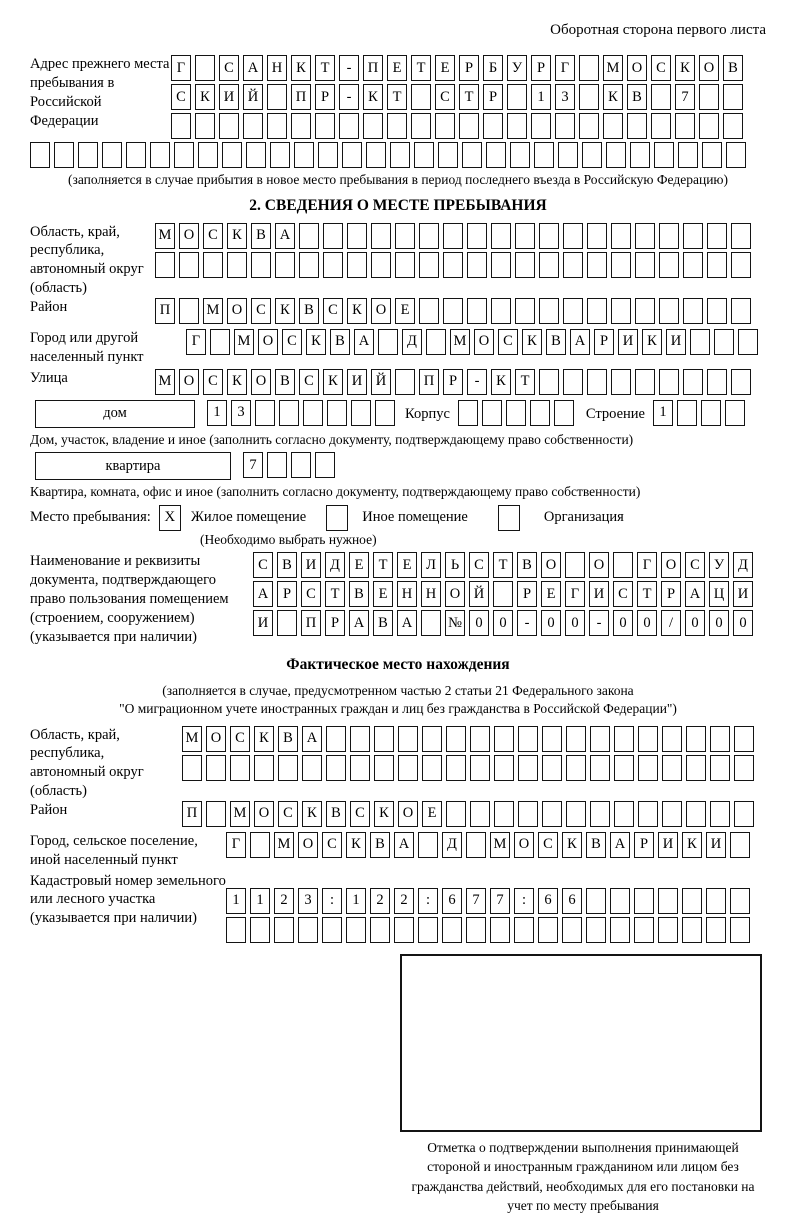 This screenshot has height=1216, width=800. What do you see at coordinates (572, 900) in the screenshot?
I see `char-cell: 6` at bounding box center [572, 900].